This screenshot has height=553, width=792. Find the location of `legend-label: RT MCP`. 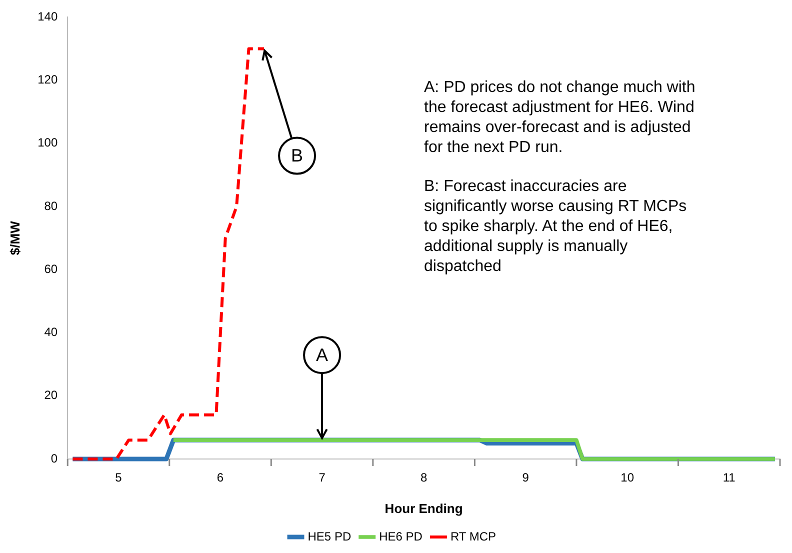

legend-label: RT MCP is located at coordinates (473, 536).